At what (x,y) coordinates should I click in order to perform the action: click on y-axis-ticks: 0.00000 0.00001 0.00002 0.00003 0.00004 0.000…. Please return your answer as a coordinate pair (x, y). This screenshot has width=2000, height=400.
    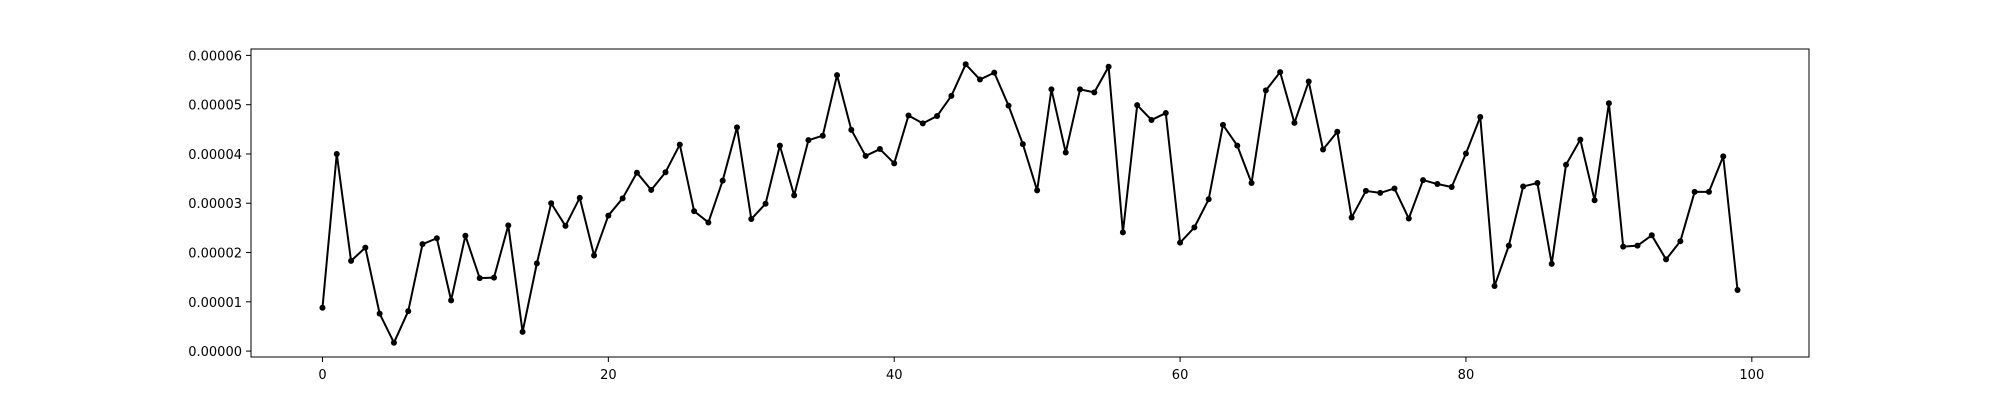
    Looking at the image, I should click on (219, 204).